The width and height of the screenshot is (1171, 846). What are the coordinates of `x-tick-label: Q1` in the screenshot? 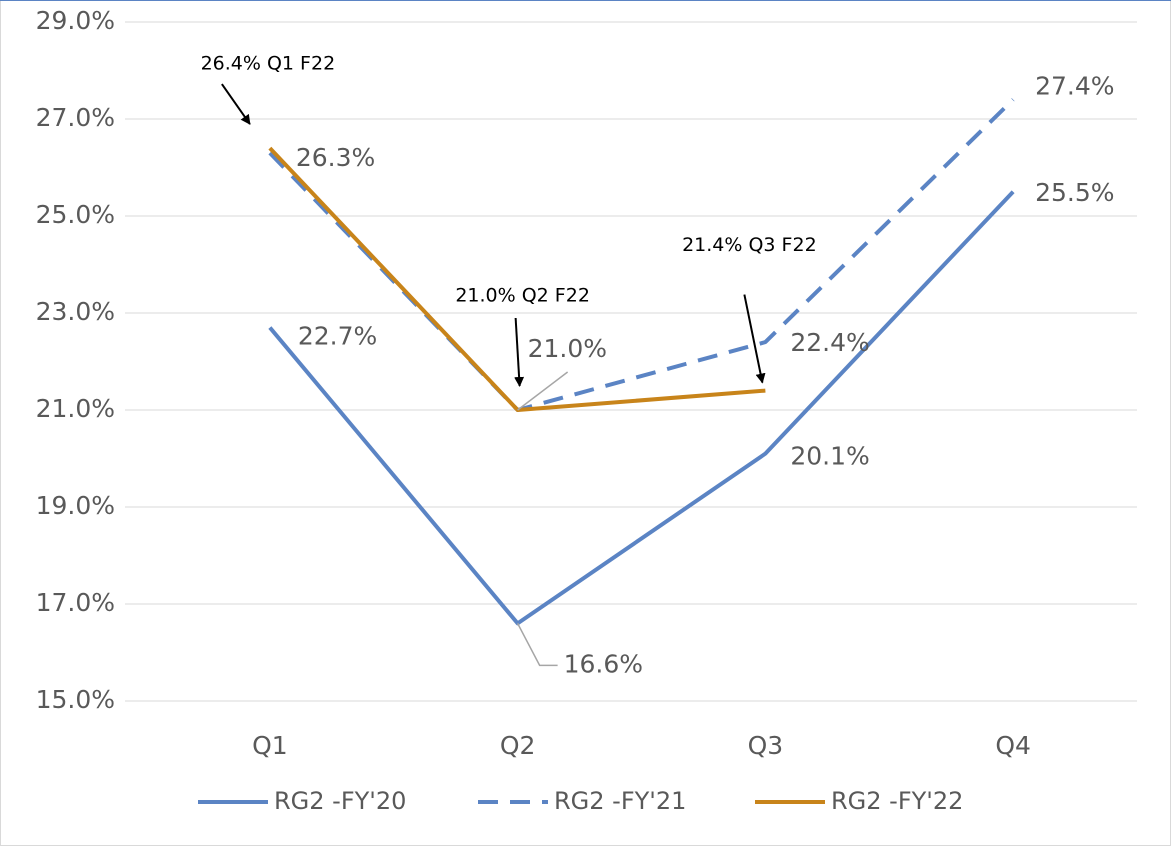 It's located at (270, 745).